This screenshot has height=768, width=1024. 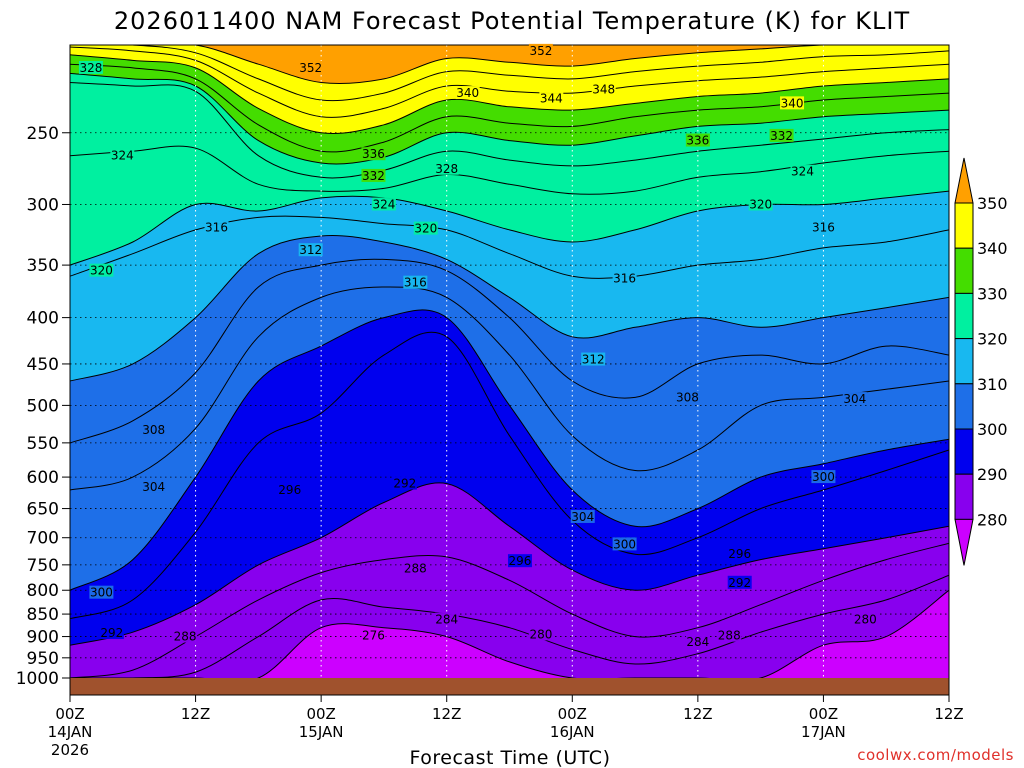 I want to click on colorbar-bottom-arrow, so click(x=964, y=542).